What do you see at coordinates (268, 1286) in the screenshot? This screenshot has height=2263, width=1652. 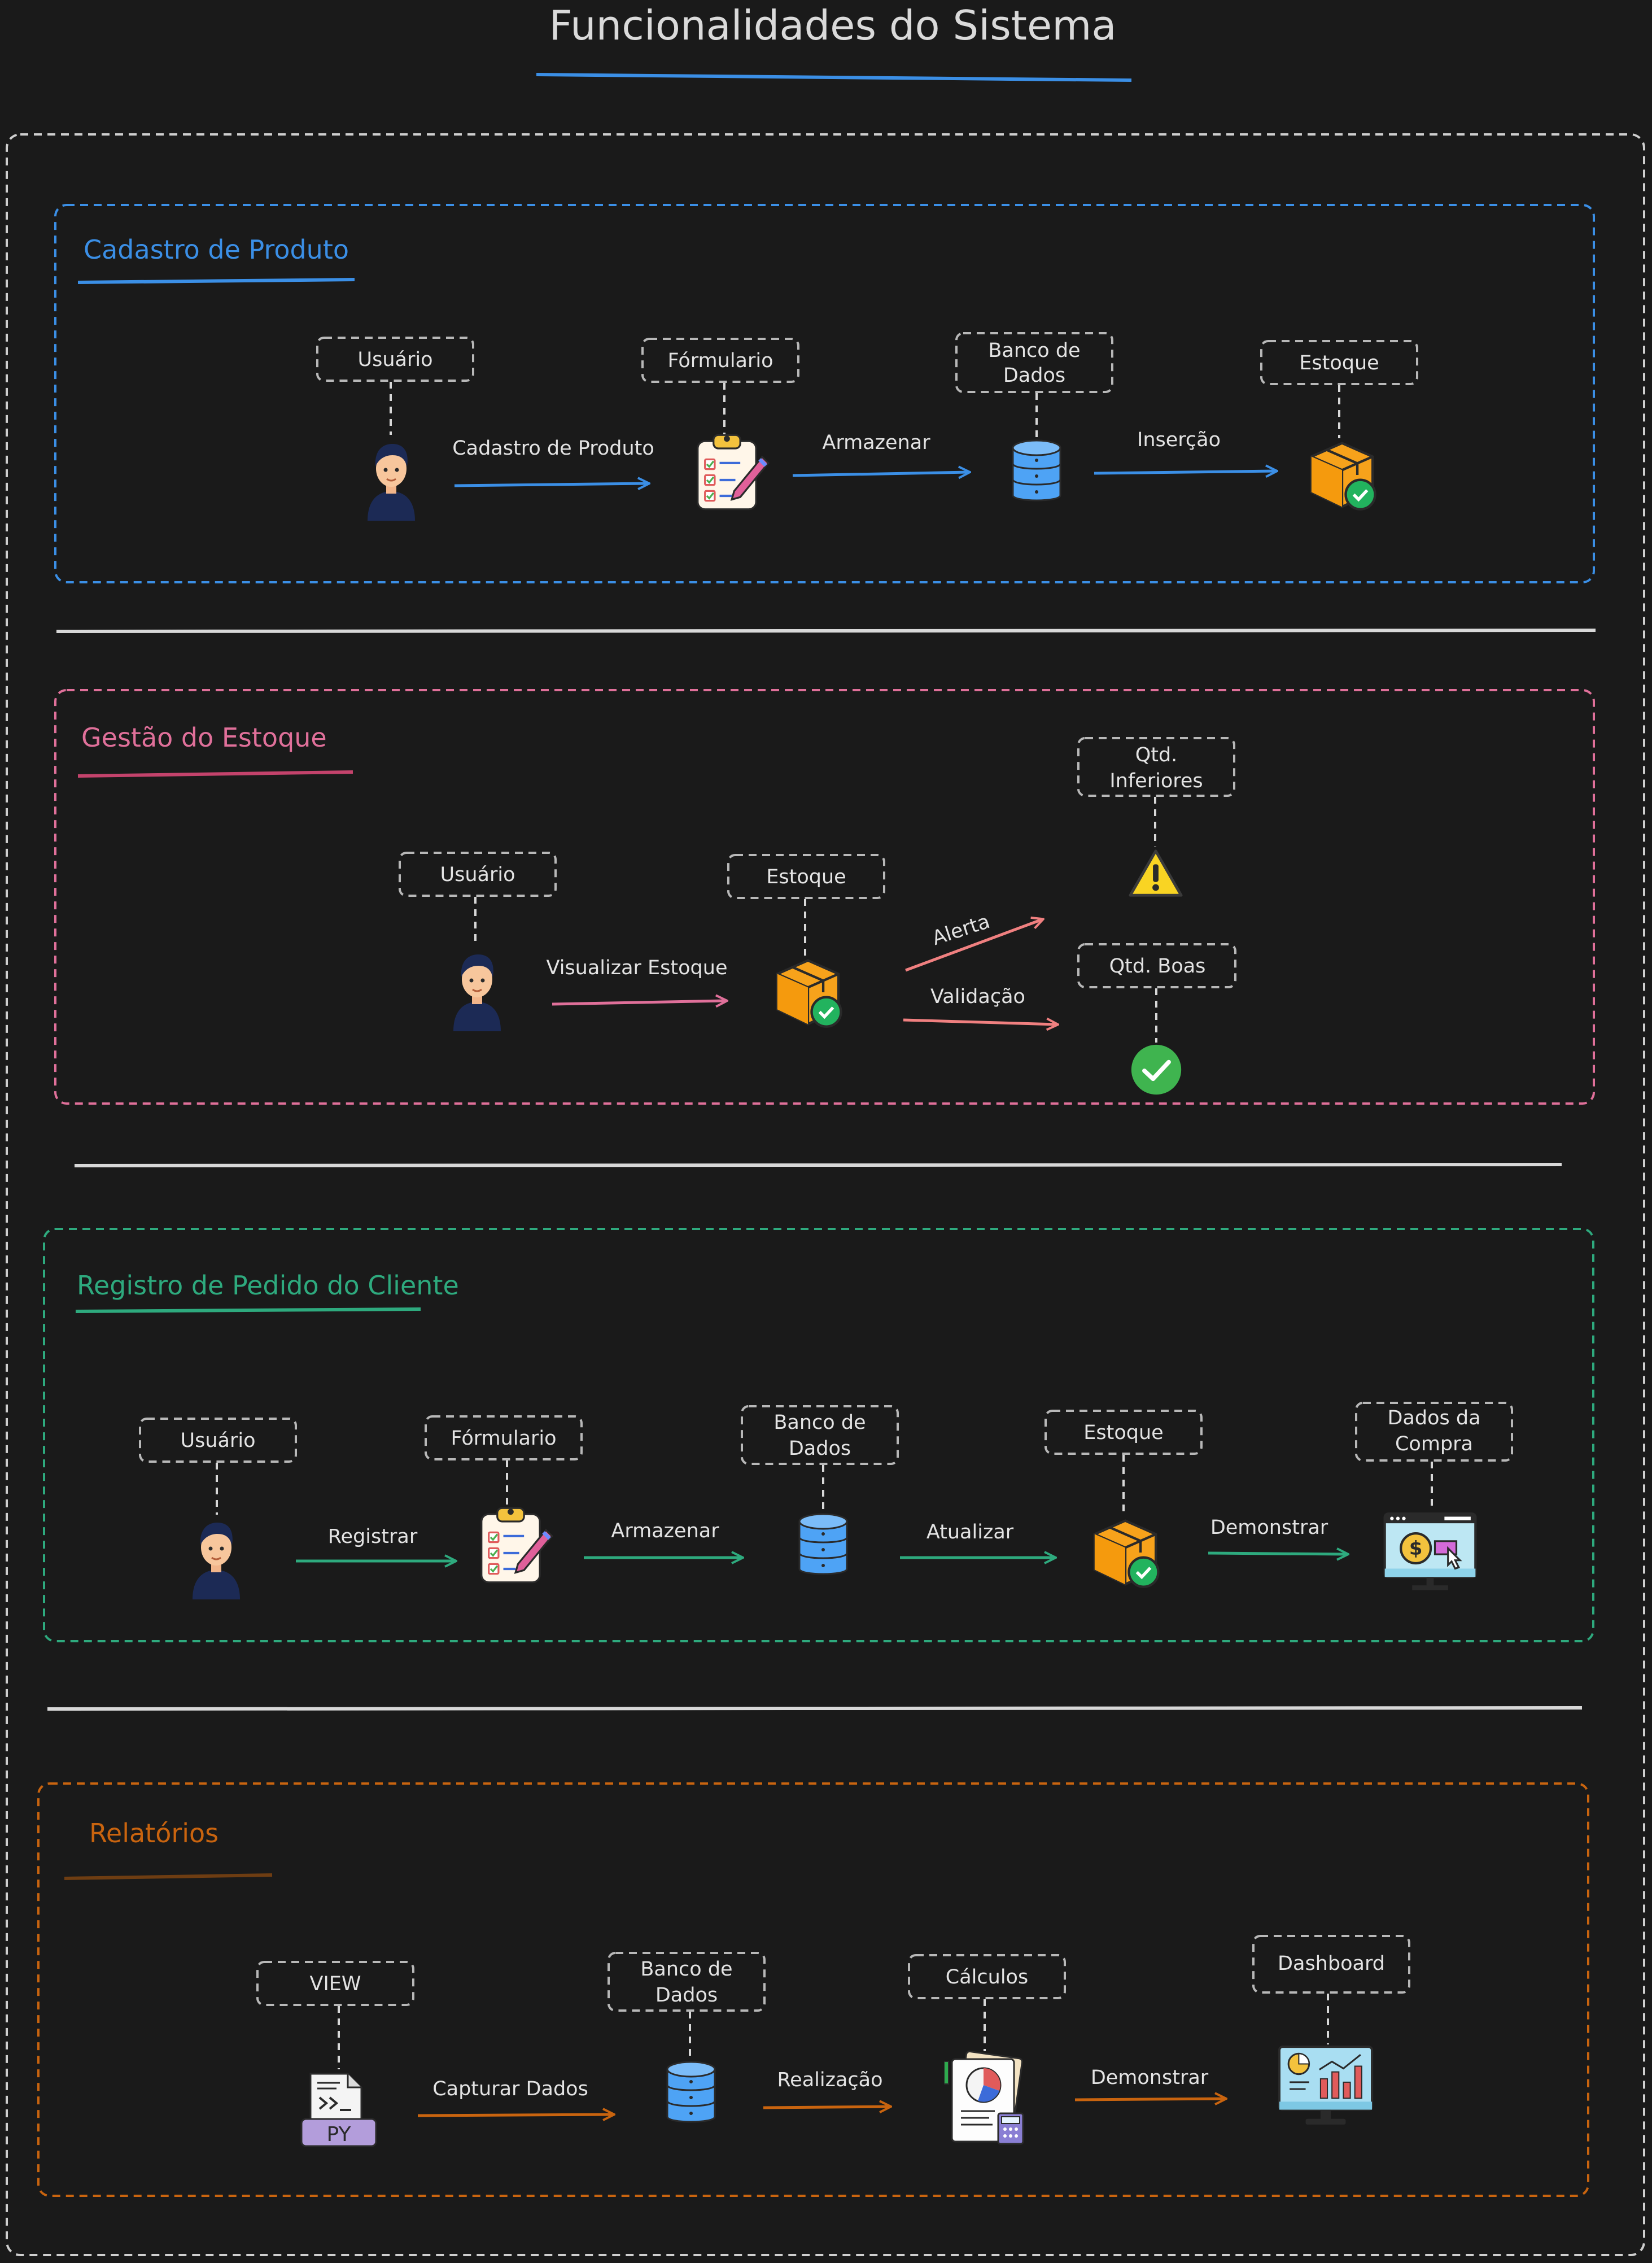 I see `section-title: Registro de Pedido do Cliente` at bounding box center [268, 1286].